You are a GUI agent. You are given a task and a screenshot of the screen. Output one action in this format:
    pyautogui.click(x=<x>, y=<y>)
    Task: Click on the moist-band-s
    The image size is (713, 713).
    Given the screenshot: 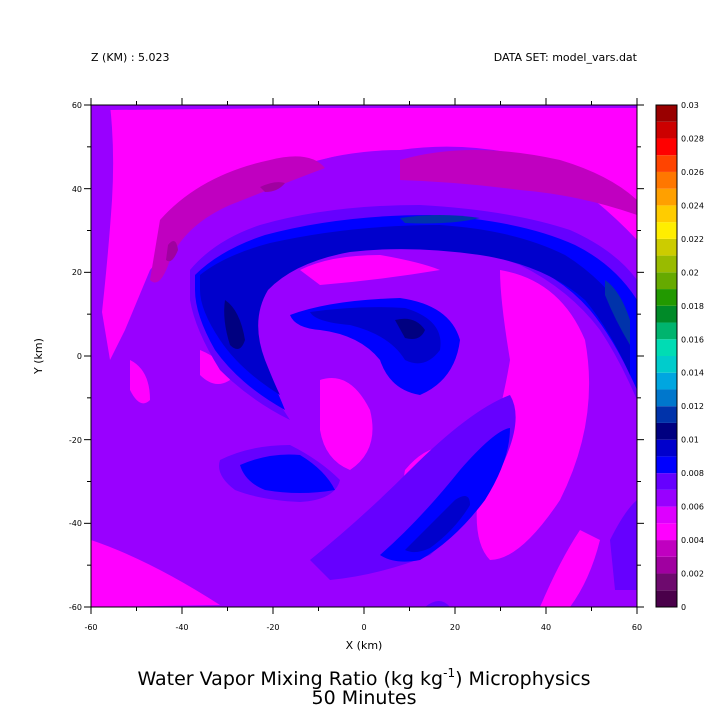 What is the action you would take?
    pyautogui.click(x=445, y=495)
    